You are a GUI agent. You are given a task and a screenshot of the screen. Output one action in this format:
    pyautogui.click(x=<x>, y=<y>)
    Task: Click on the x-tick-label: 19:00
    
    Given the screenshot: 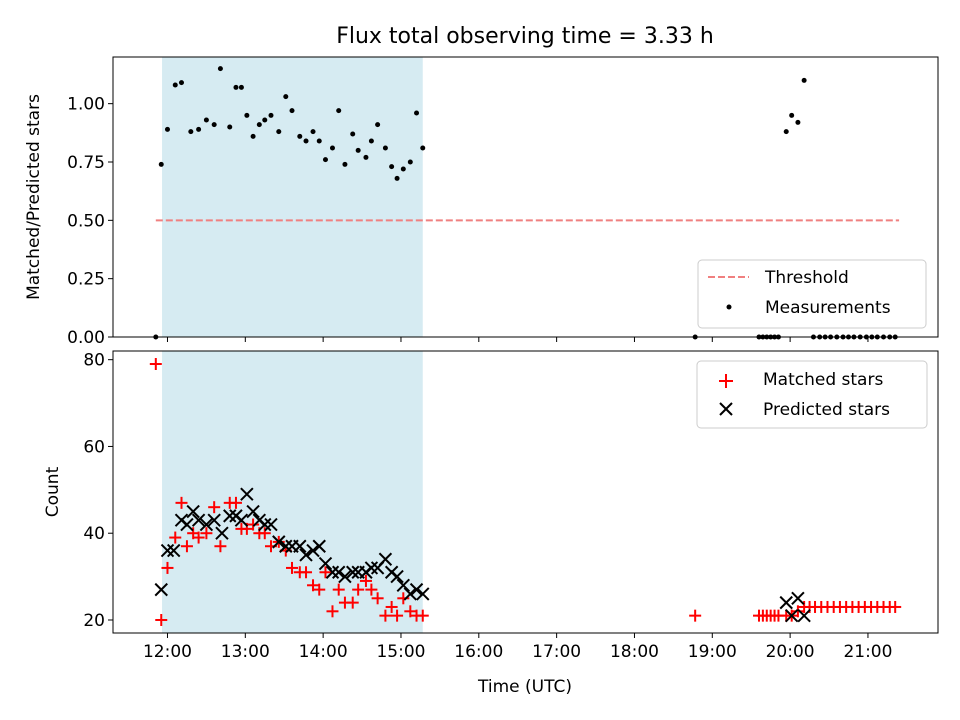 What is the action you would take?
    pyautogui.click(x=712, y=652)
    